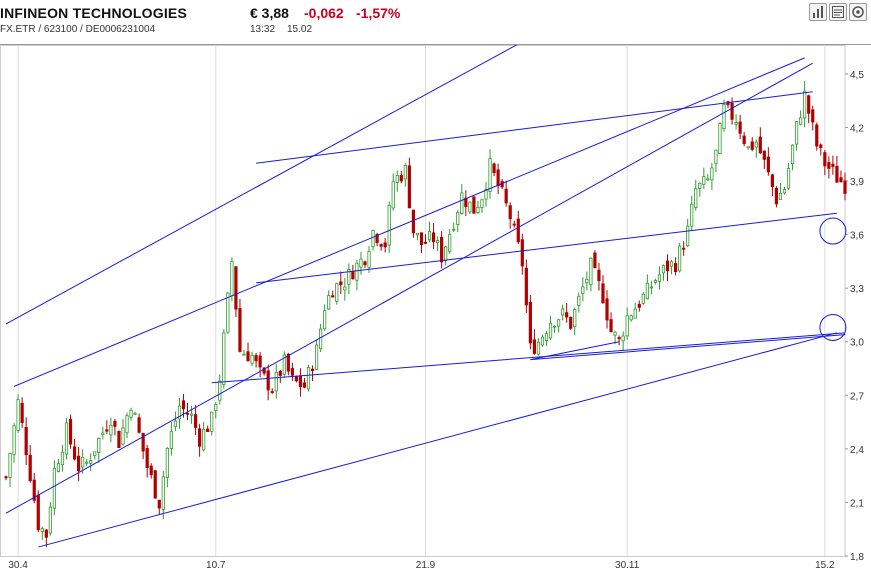 This screenshot has height=573, width=871. I want to click on y-tick-label: 2,4, so click(857, 450).